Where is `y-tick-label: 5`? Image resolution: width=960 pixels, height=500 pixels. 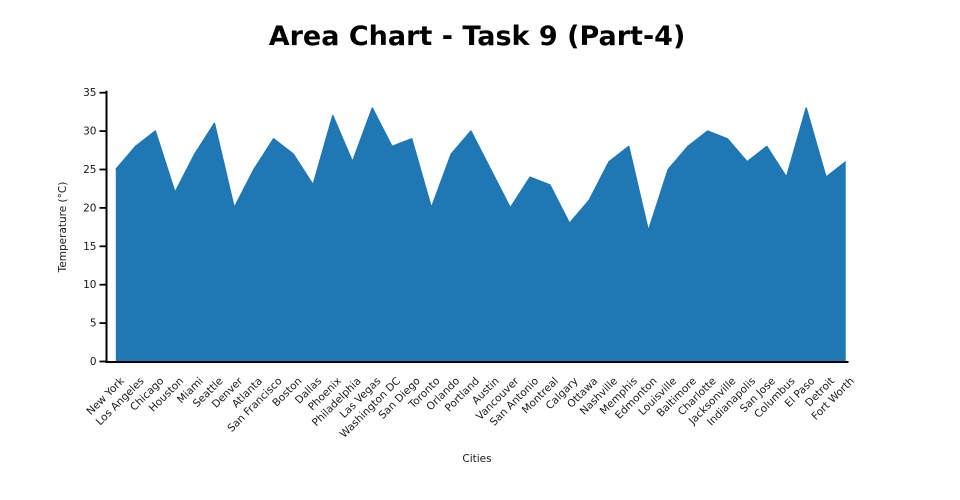
y-tick-label: 5 is located at coordinates (93, 324).